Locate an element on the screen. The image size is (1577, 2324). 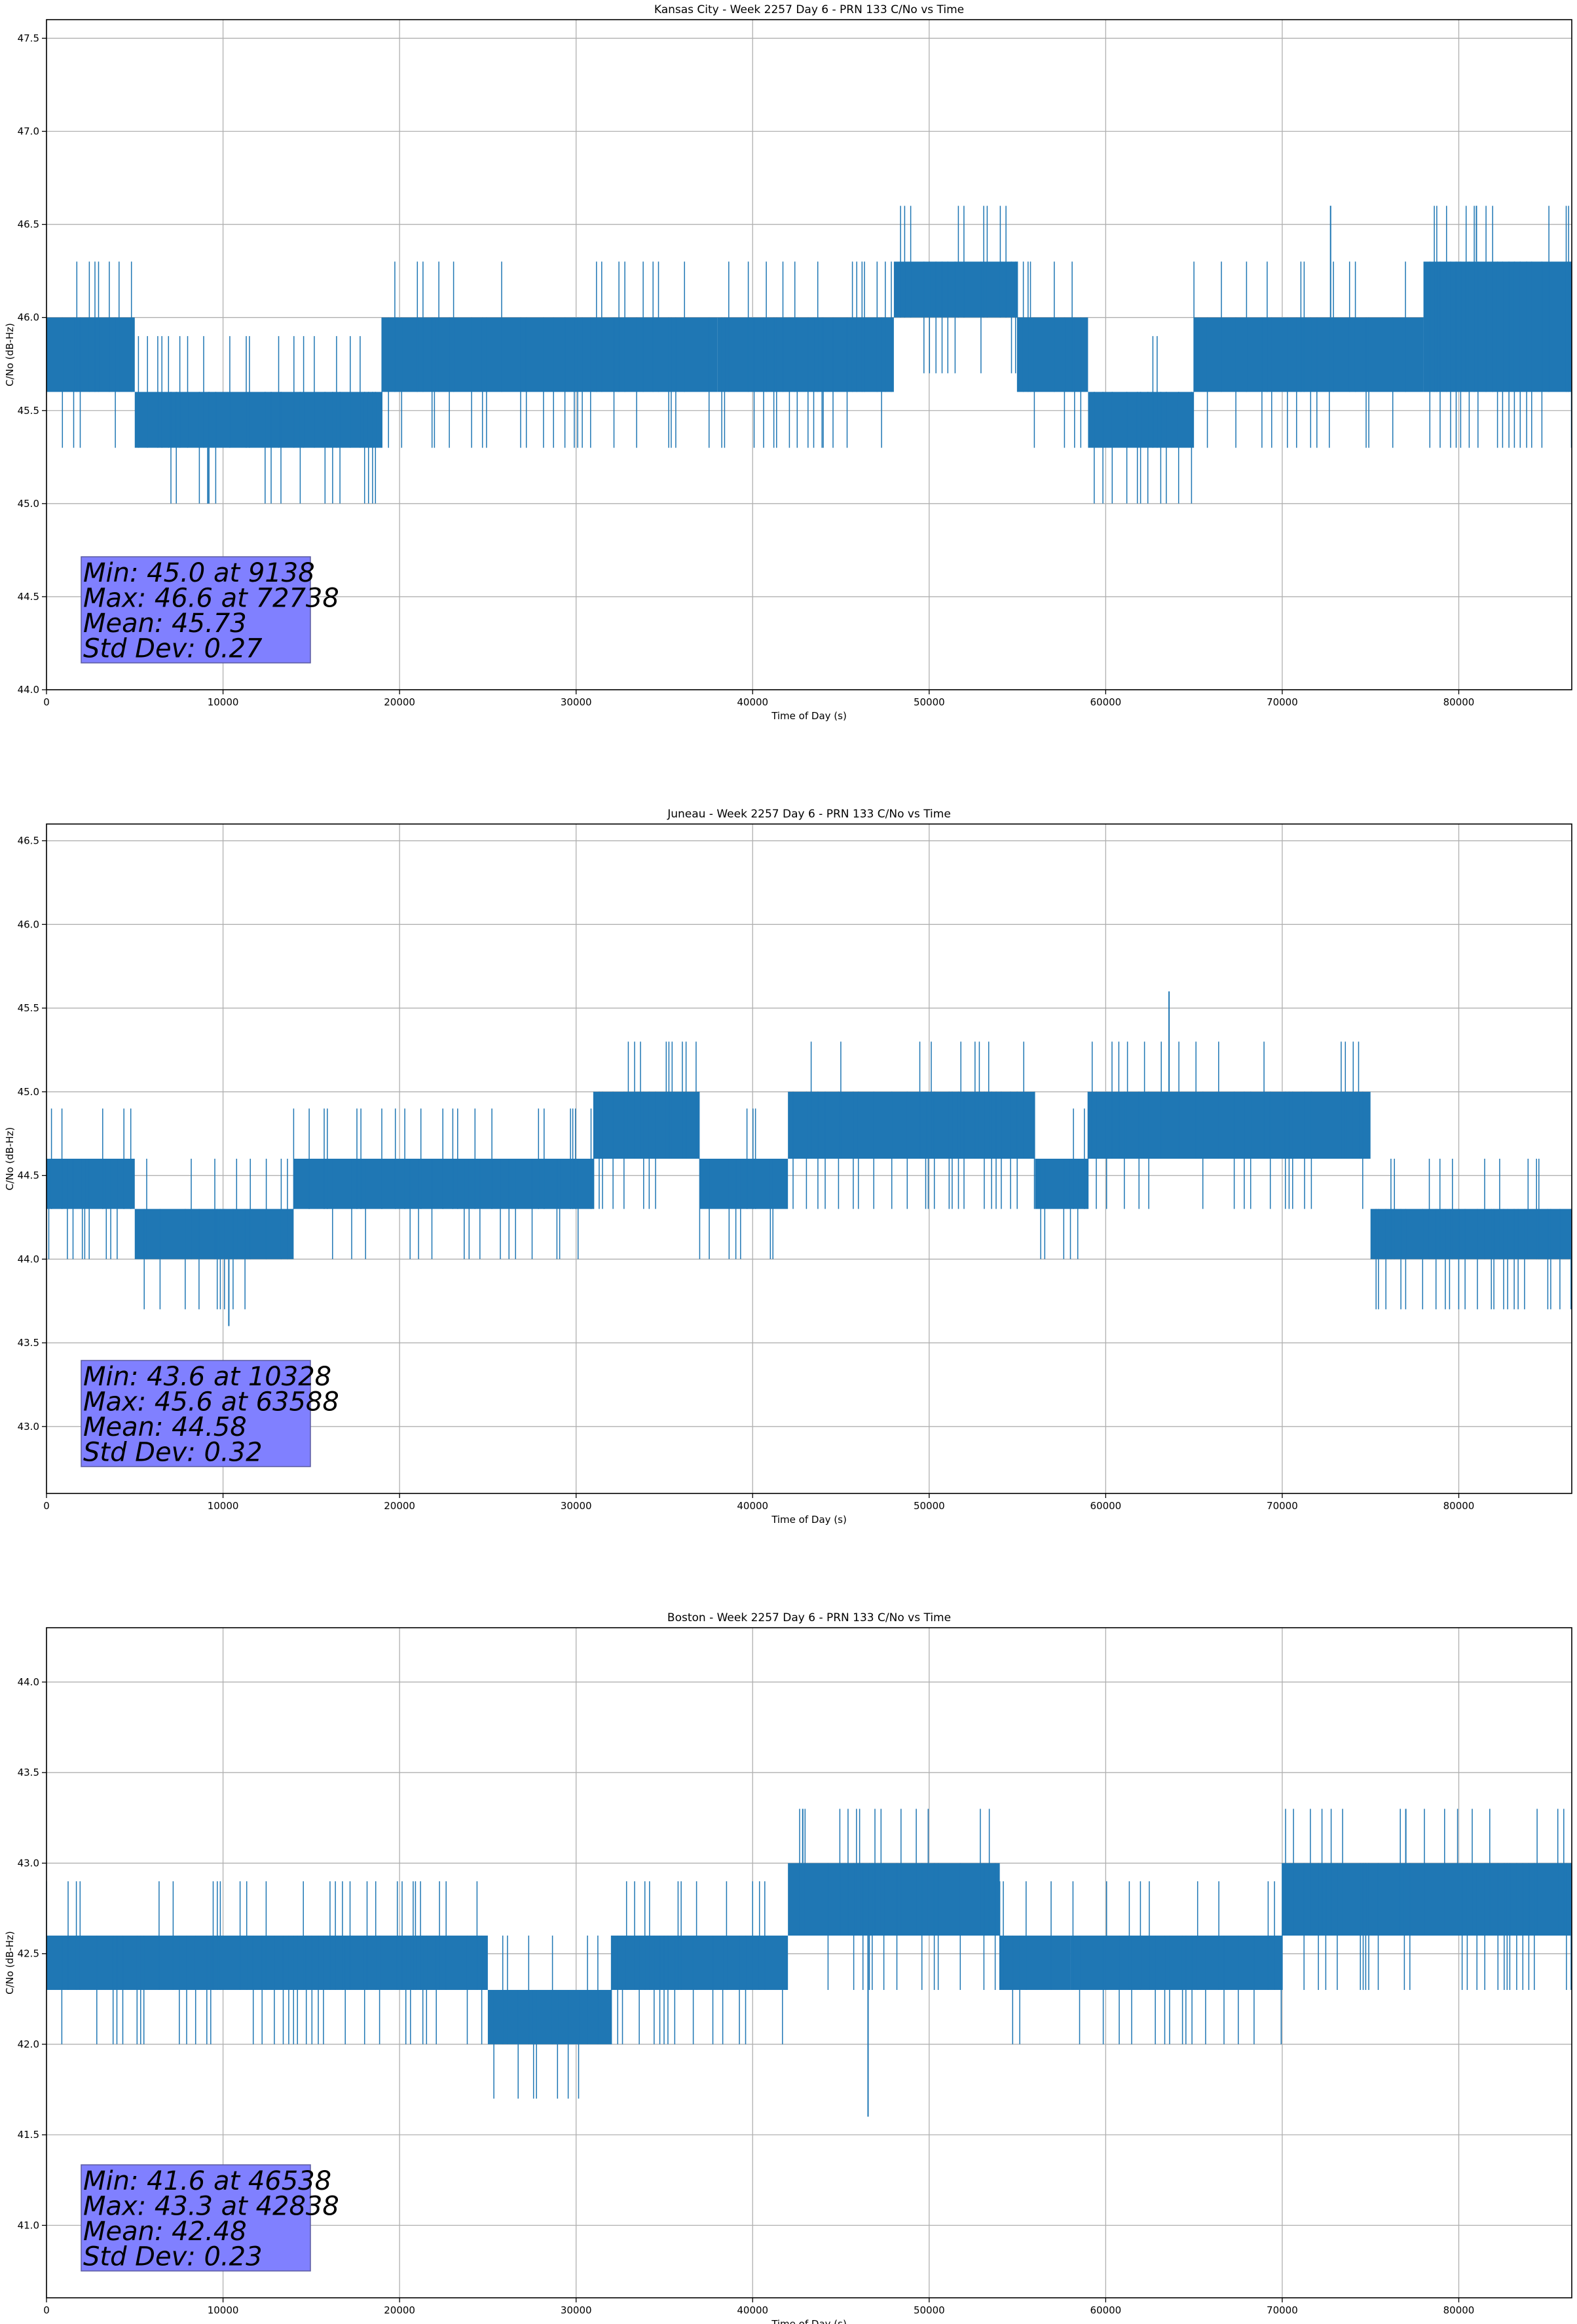
stats-min: Min: 43.6 at 10328 is located at coordinates (207, 1377).